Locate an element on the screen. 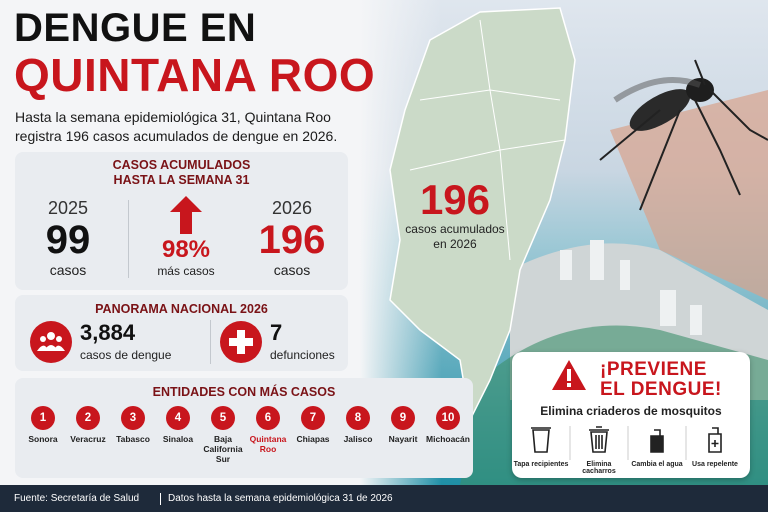 Image resolution: width=768 pixels, height=512 pixels. rank-number: 4 is located at coordinates (178, 418).